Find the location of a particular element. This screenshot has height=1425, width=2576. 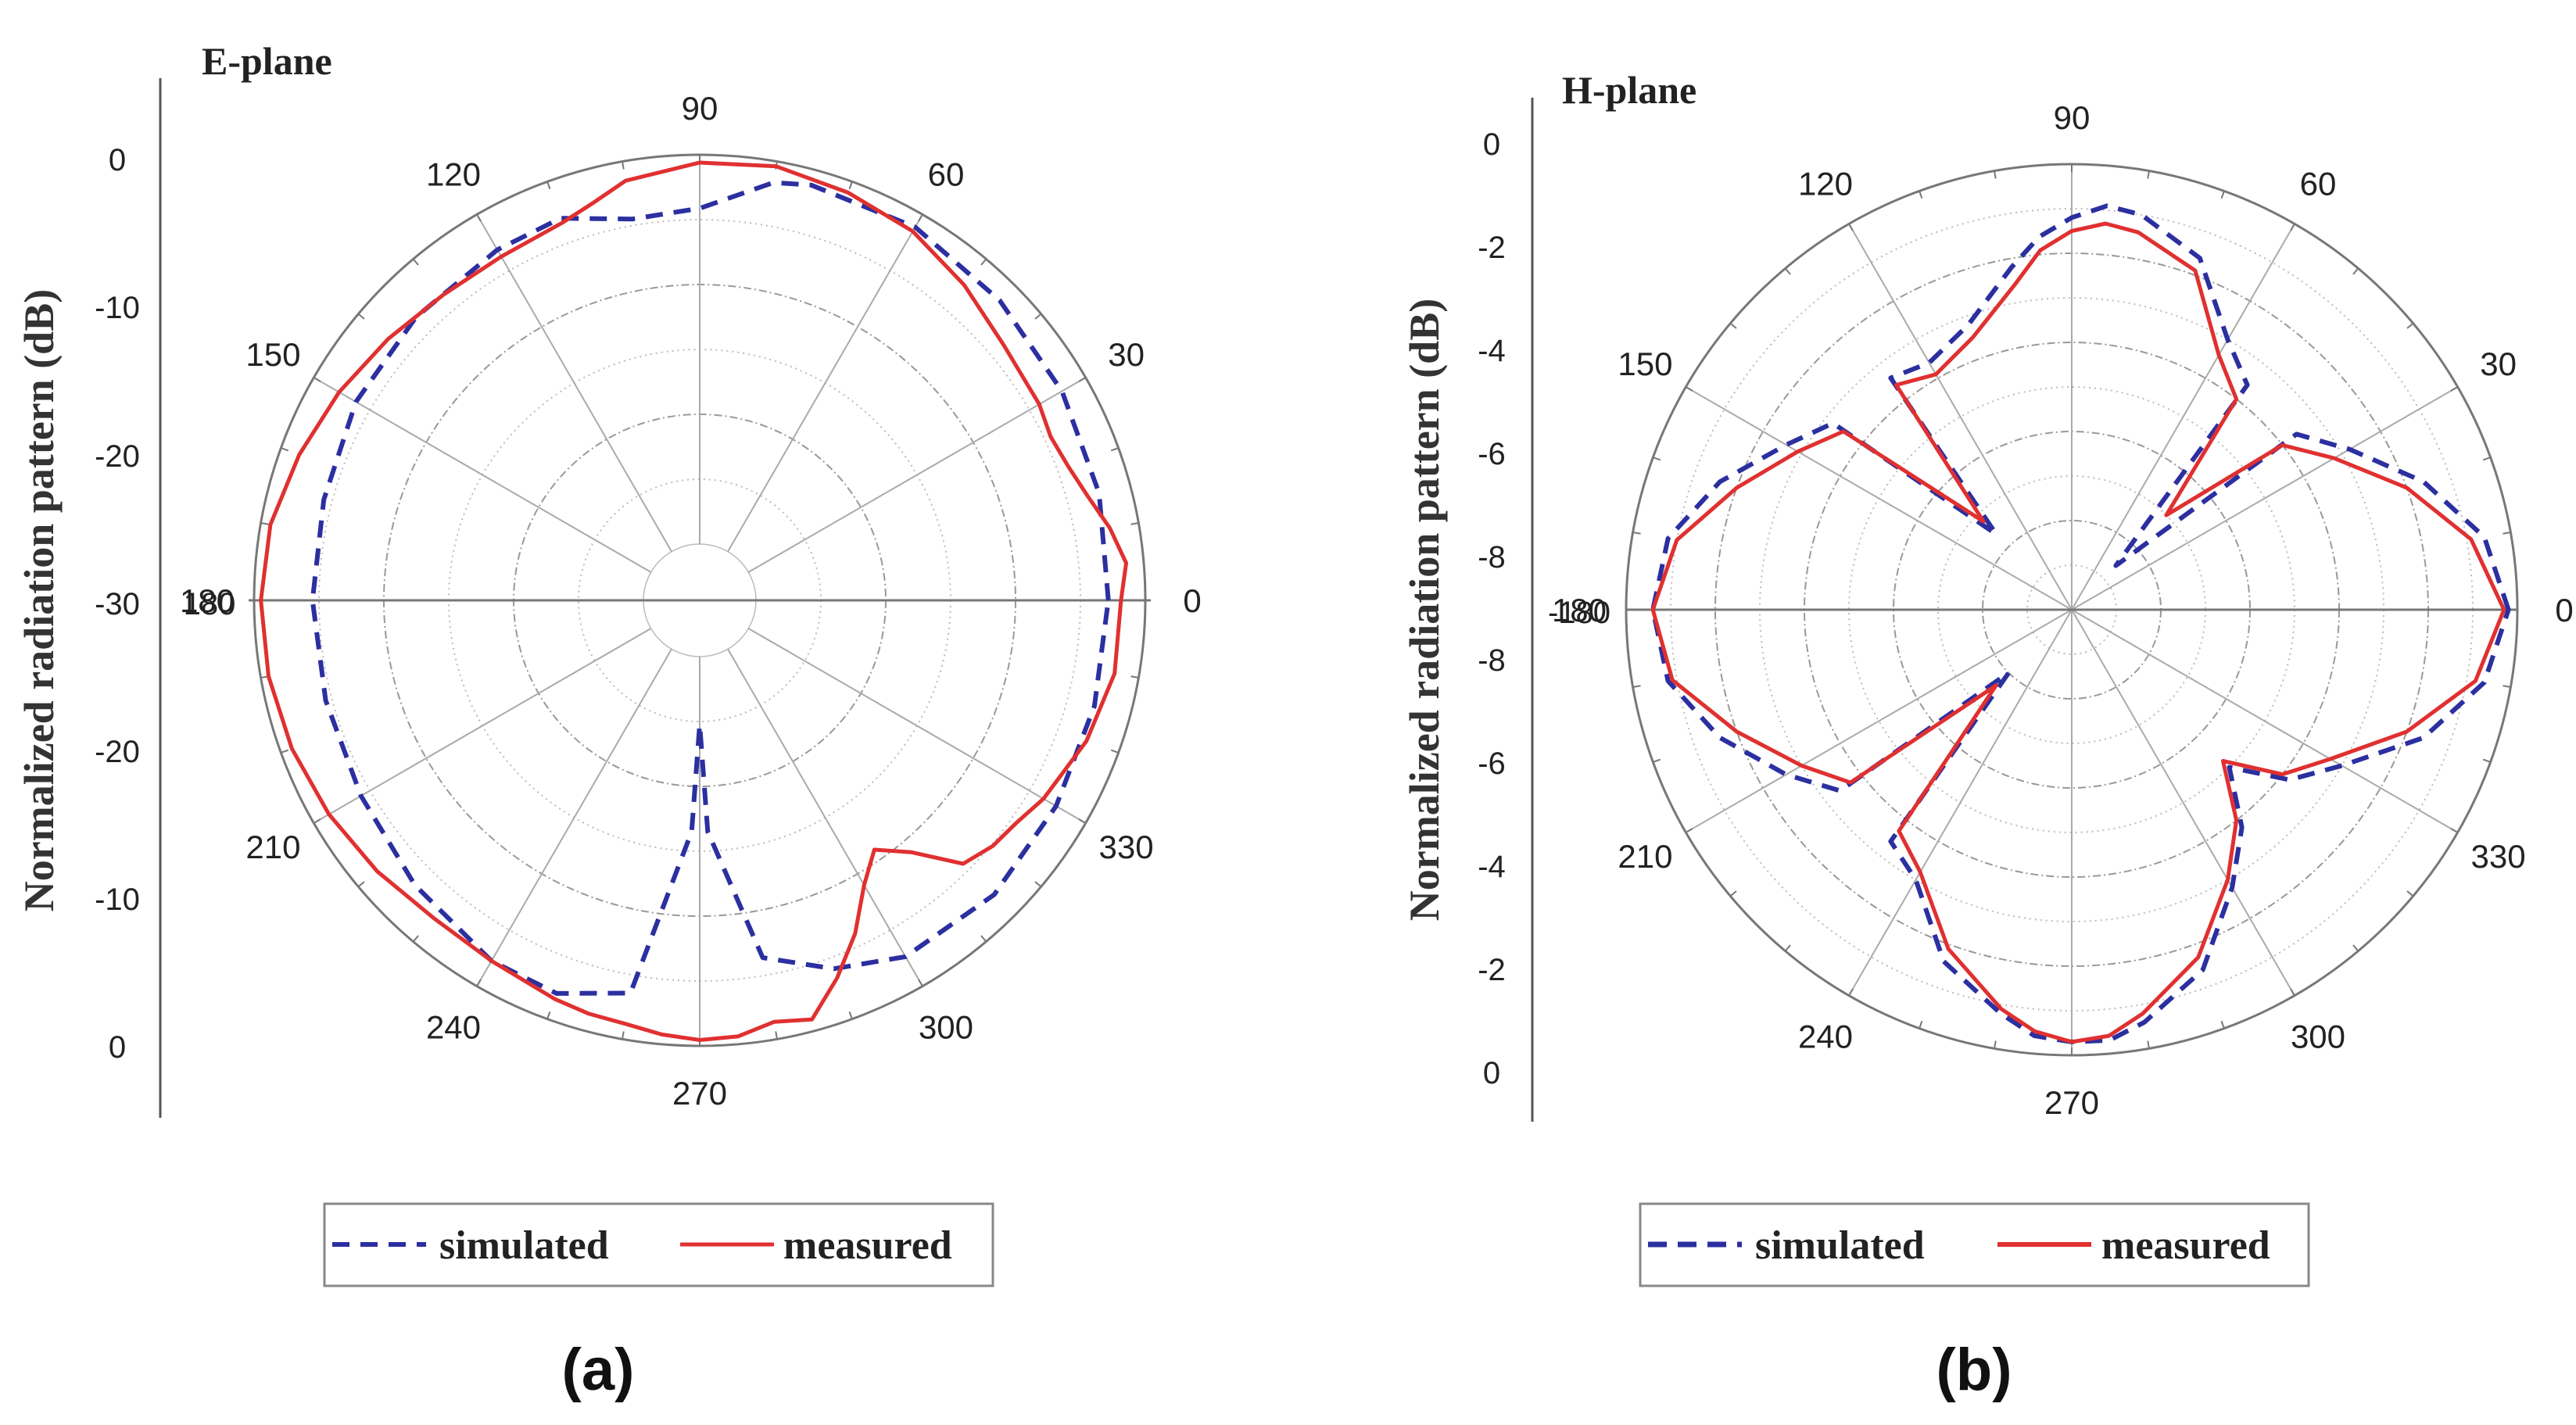

panel-label-a: (a) is located at coordinates (598, 1370).